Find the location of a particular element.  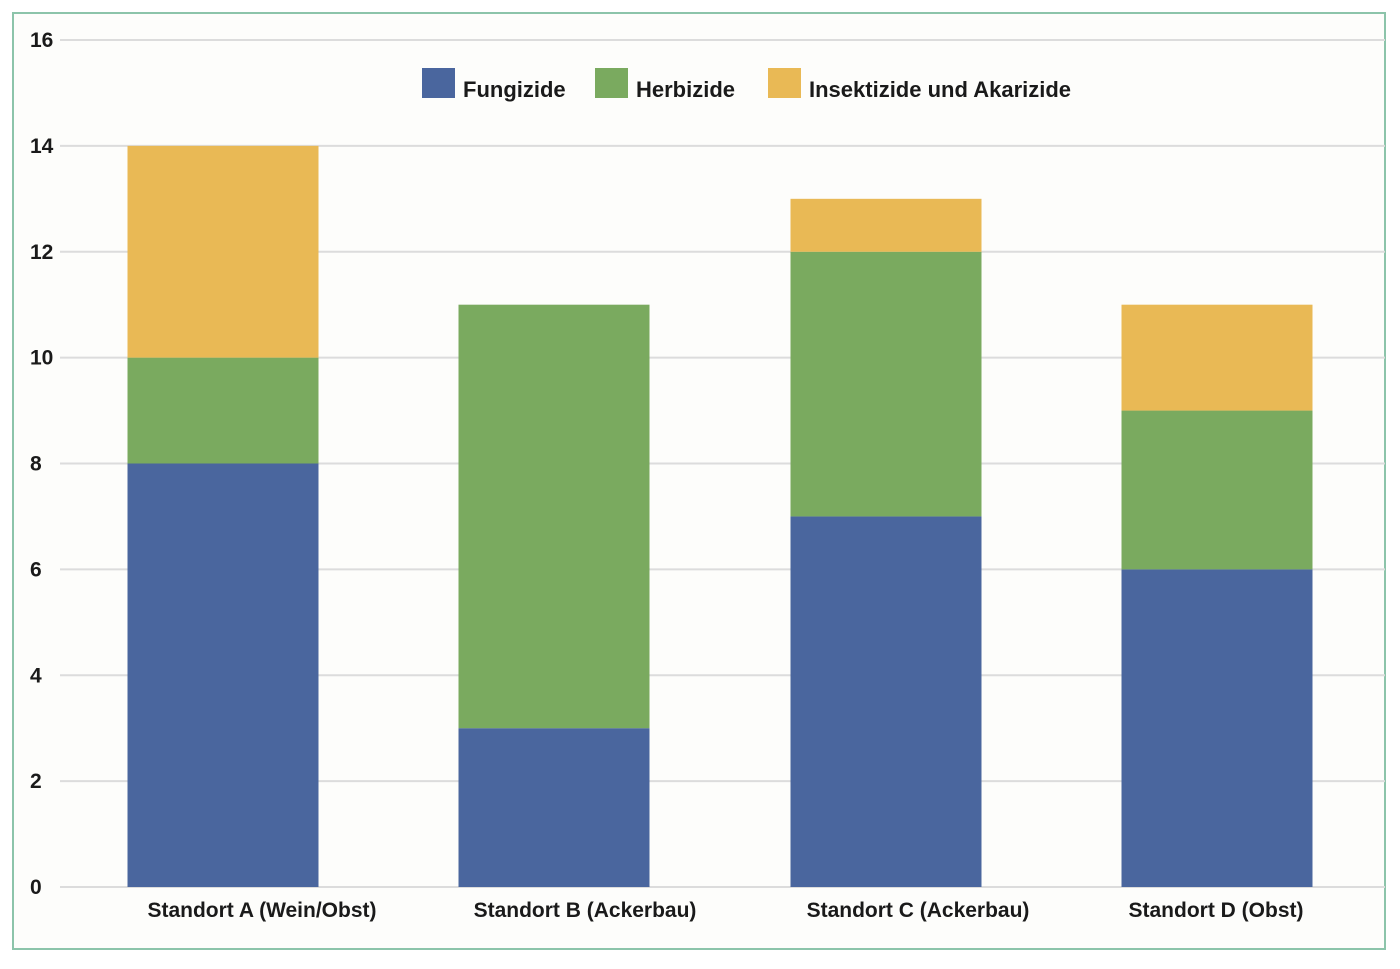

y-tick-label: 4 is located at coordinates (36, 675).